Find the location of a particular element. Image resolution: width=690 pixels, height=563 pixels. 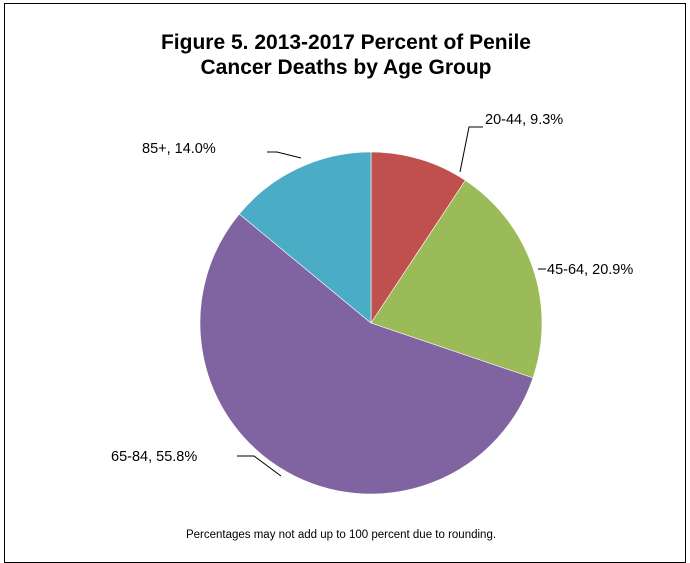

slice-label-20-44: 20-44, 9.3% is located at coordinates (524, 120).